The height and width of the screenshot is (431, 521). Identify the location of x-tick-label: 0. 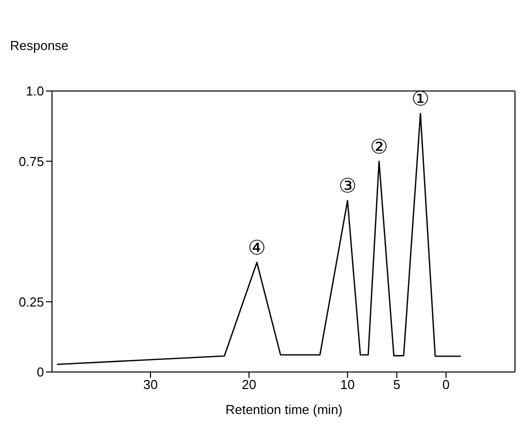
(446, 384).